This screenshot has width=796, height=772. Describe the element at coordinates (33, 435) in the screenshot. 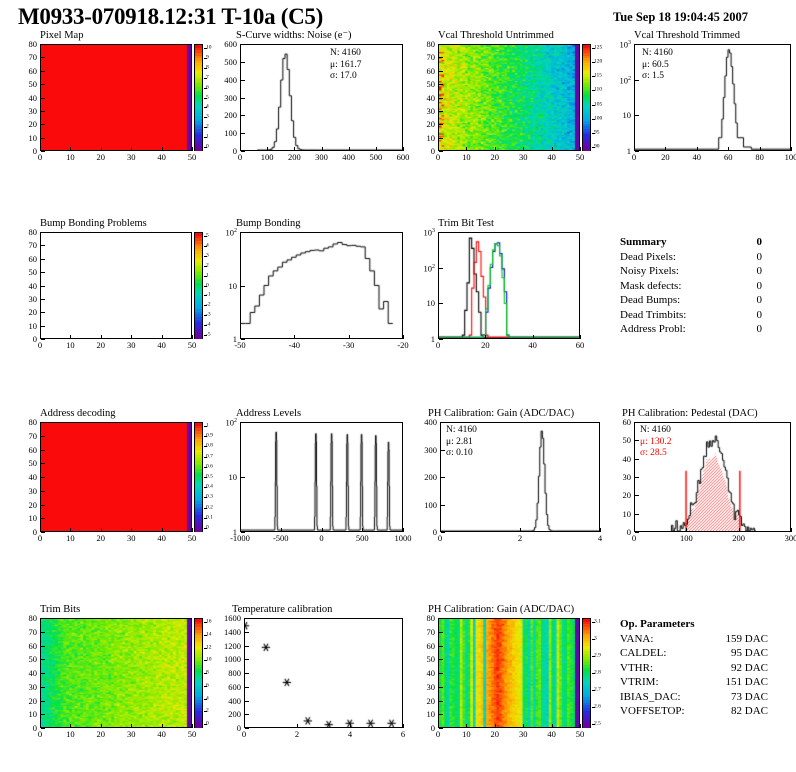

I see `y-tick-label: 70` at that location.